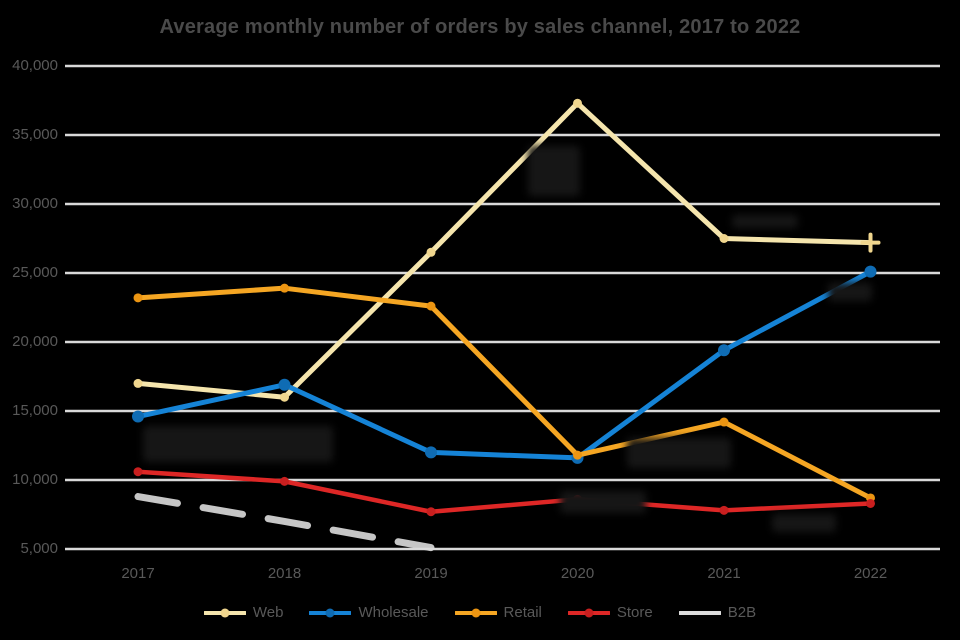 The image size is (960, 640). I want to click on legend-item-web: Web, so click(243, 612).